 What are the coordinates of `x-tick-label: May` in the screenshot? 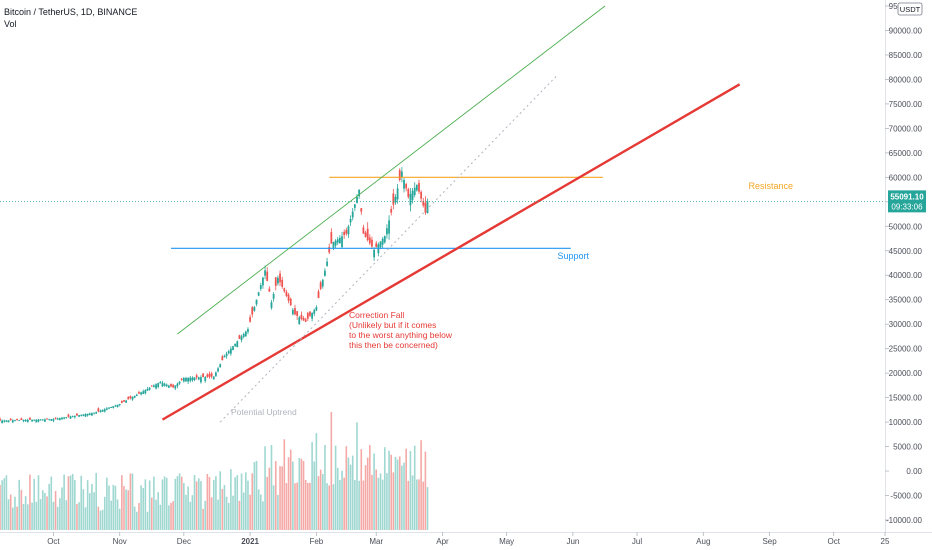 It's located at (506, 541).